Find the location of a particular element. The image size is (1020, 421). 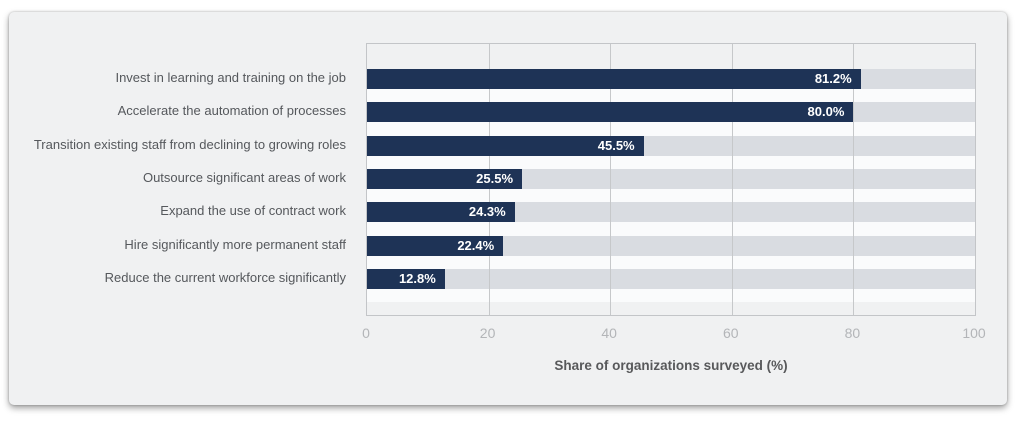

x-tick-label: 0 is located at coordinates (366, 333).